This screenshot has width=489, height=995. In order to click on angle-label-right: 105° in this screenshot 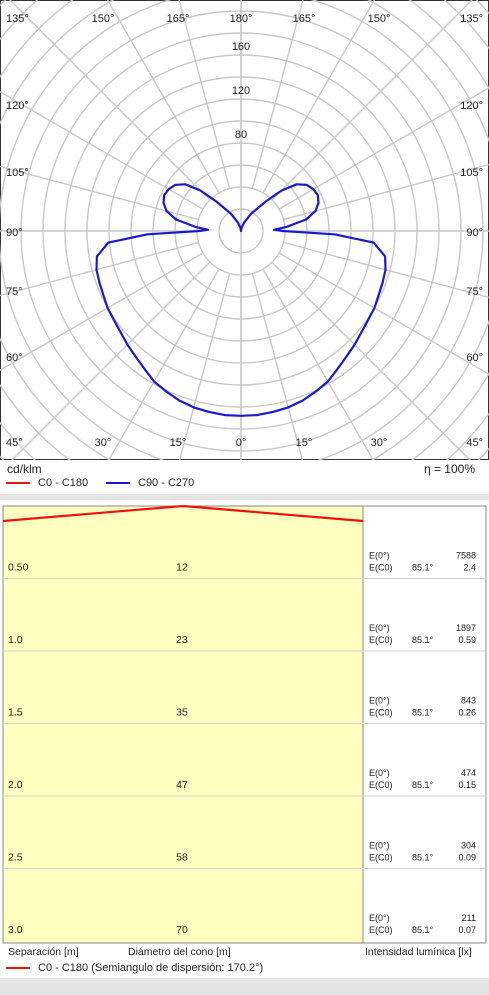, I will do `click(471, 173)`.